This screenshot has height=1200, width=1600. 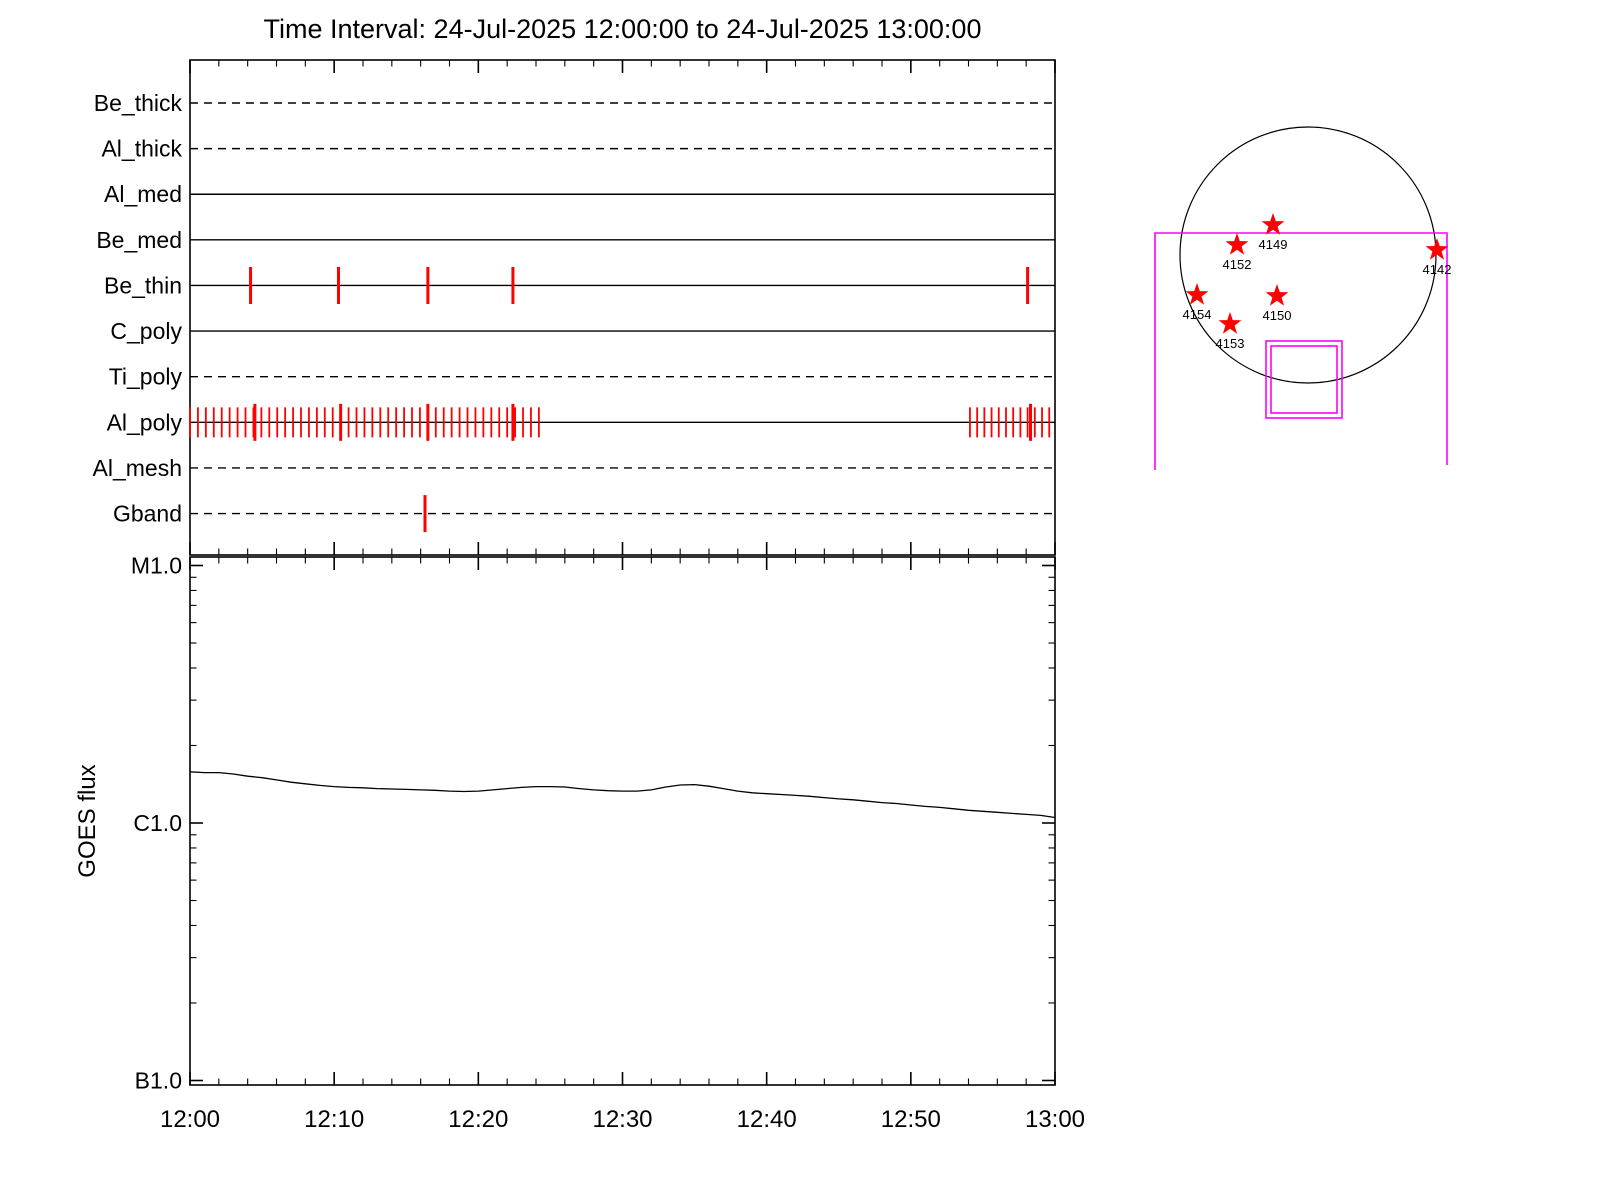 What do you see at coordinates (1230, 343) in the screenshot?
I see `active-region-label-4153: 4153` at bounding box center [1230, 343].